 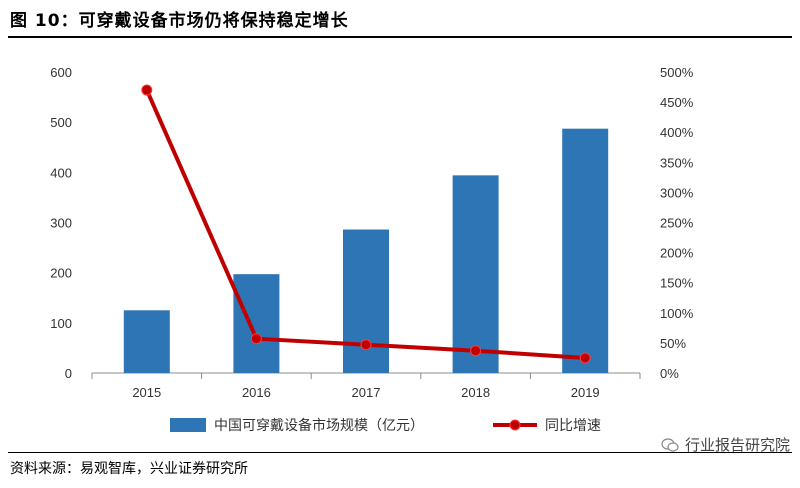 I want to click on y-right-tick-label: 150%, so click(x=677, y=283).